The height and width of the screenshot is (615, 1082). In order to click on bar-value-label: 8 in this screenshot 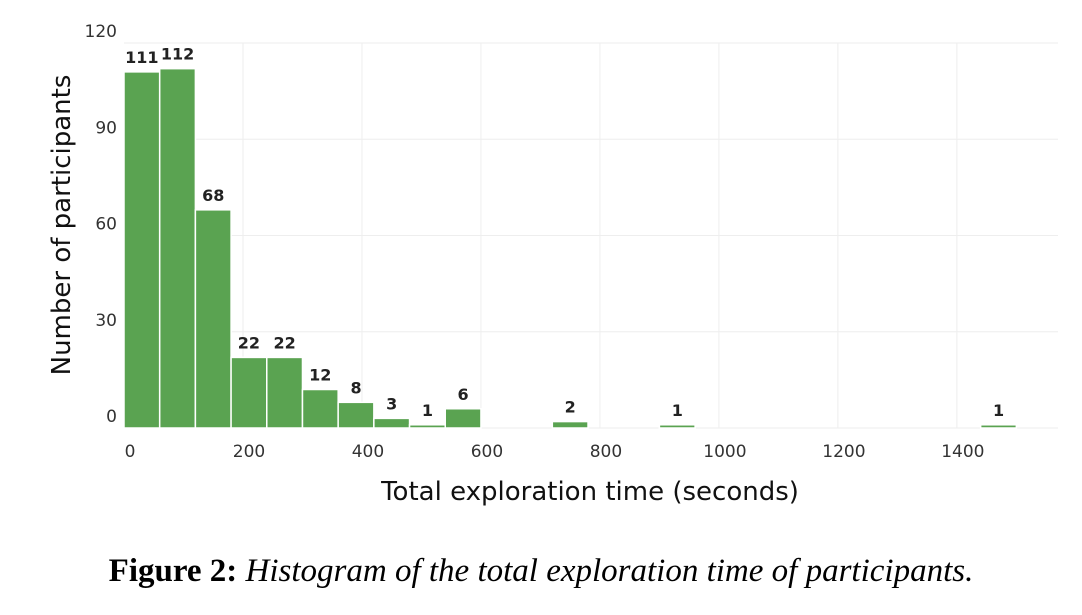, I will do `click(355, 387)`.